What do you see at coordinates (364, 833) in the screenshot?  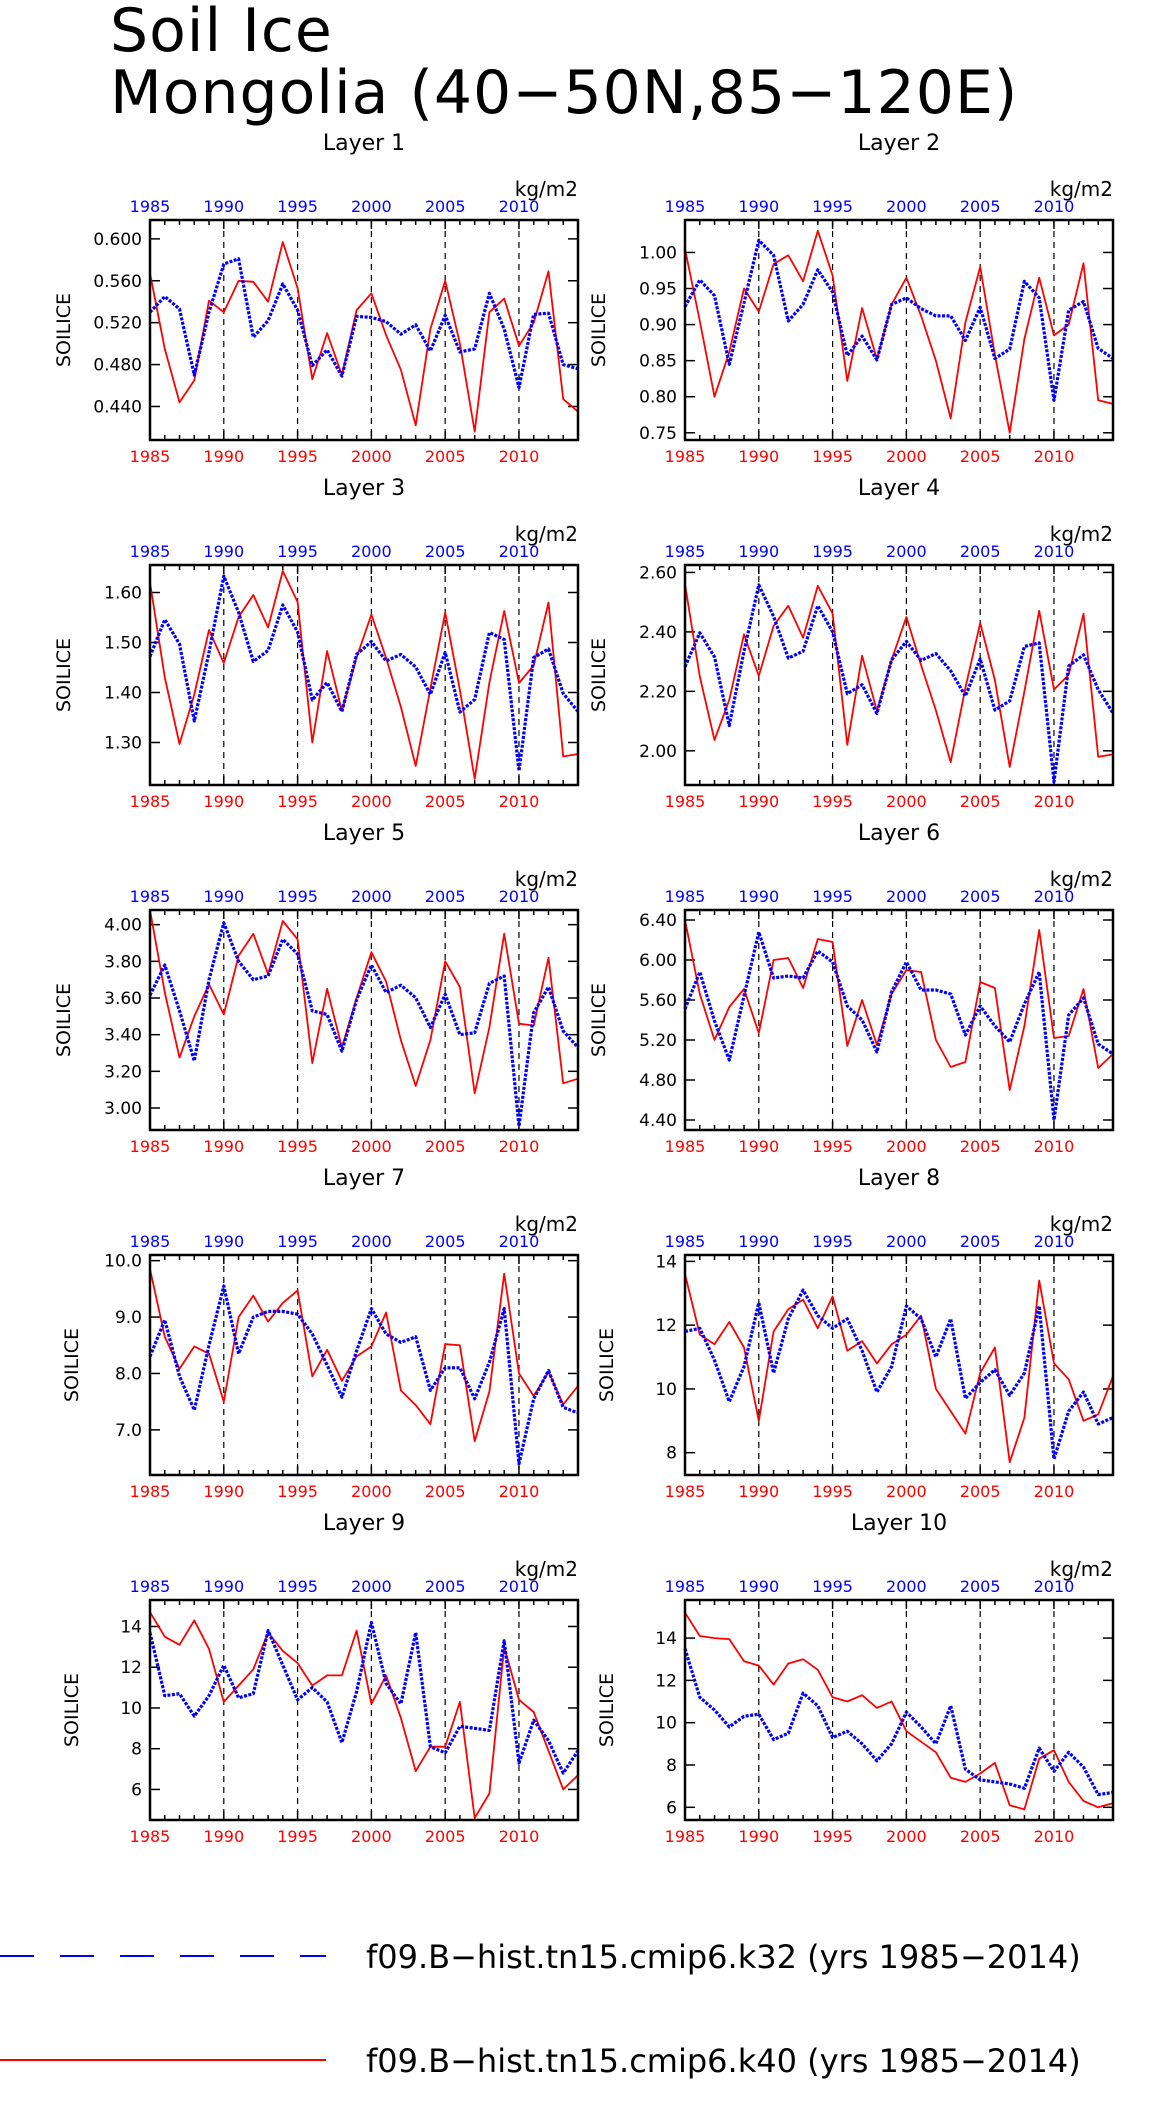 I see `chart-title: Layer 5` at bounding box center [364, 833].